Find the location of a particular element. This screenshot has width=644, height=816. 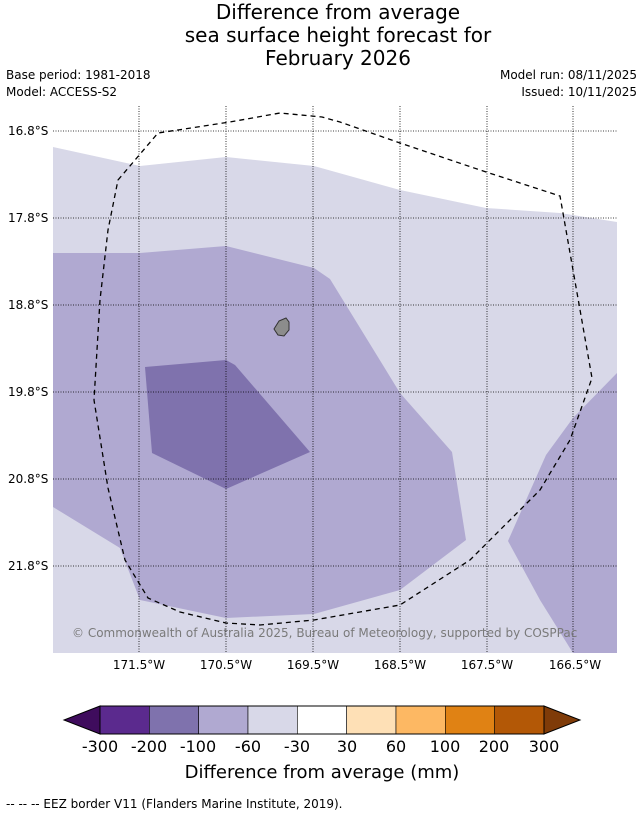

class-minus60-region-east is located at coordinates (562, 513).